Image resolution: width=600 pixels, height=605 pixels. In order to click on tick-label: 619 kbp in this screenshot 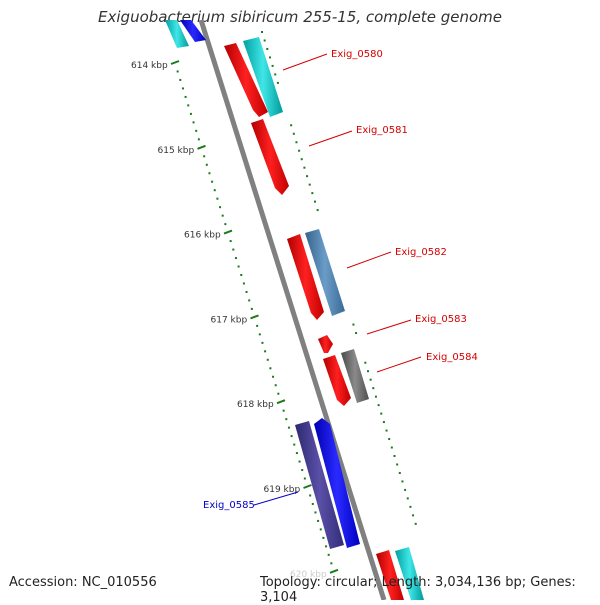, I will do `click(282, 490)`.